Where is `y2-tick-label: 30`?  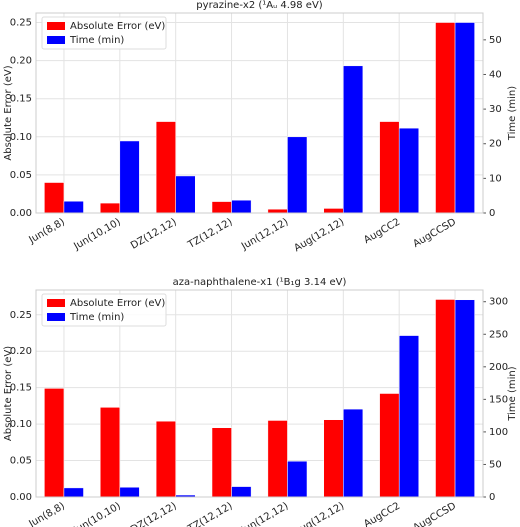
y2-tick-label: 30 is located at coordinates (495, 109).